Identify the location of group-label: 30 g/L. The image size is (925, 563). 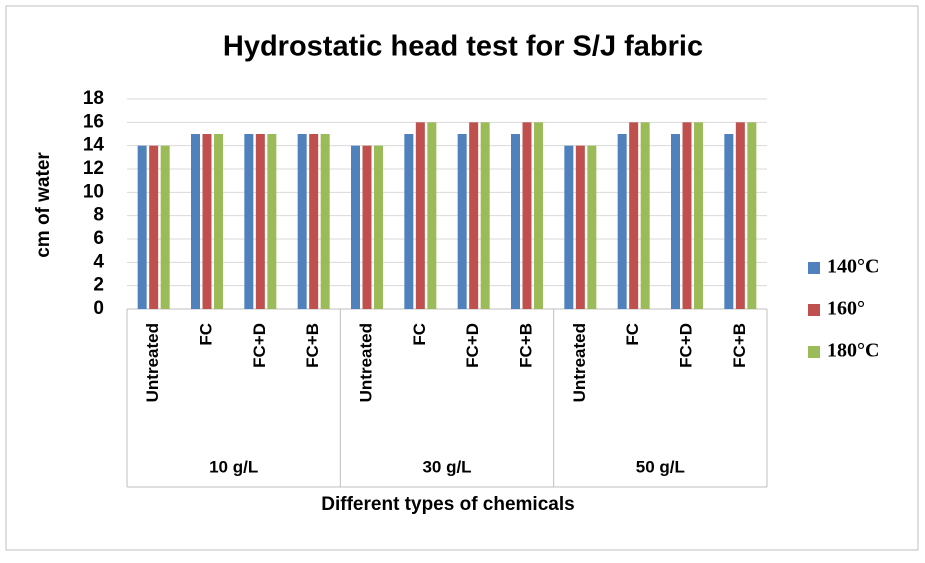
(446, 466).